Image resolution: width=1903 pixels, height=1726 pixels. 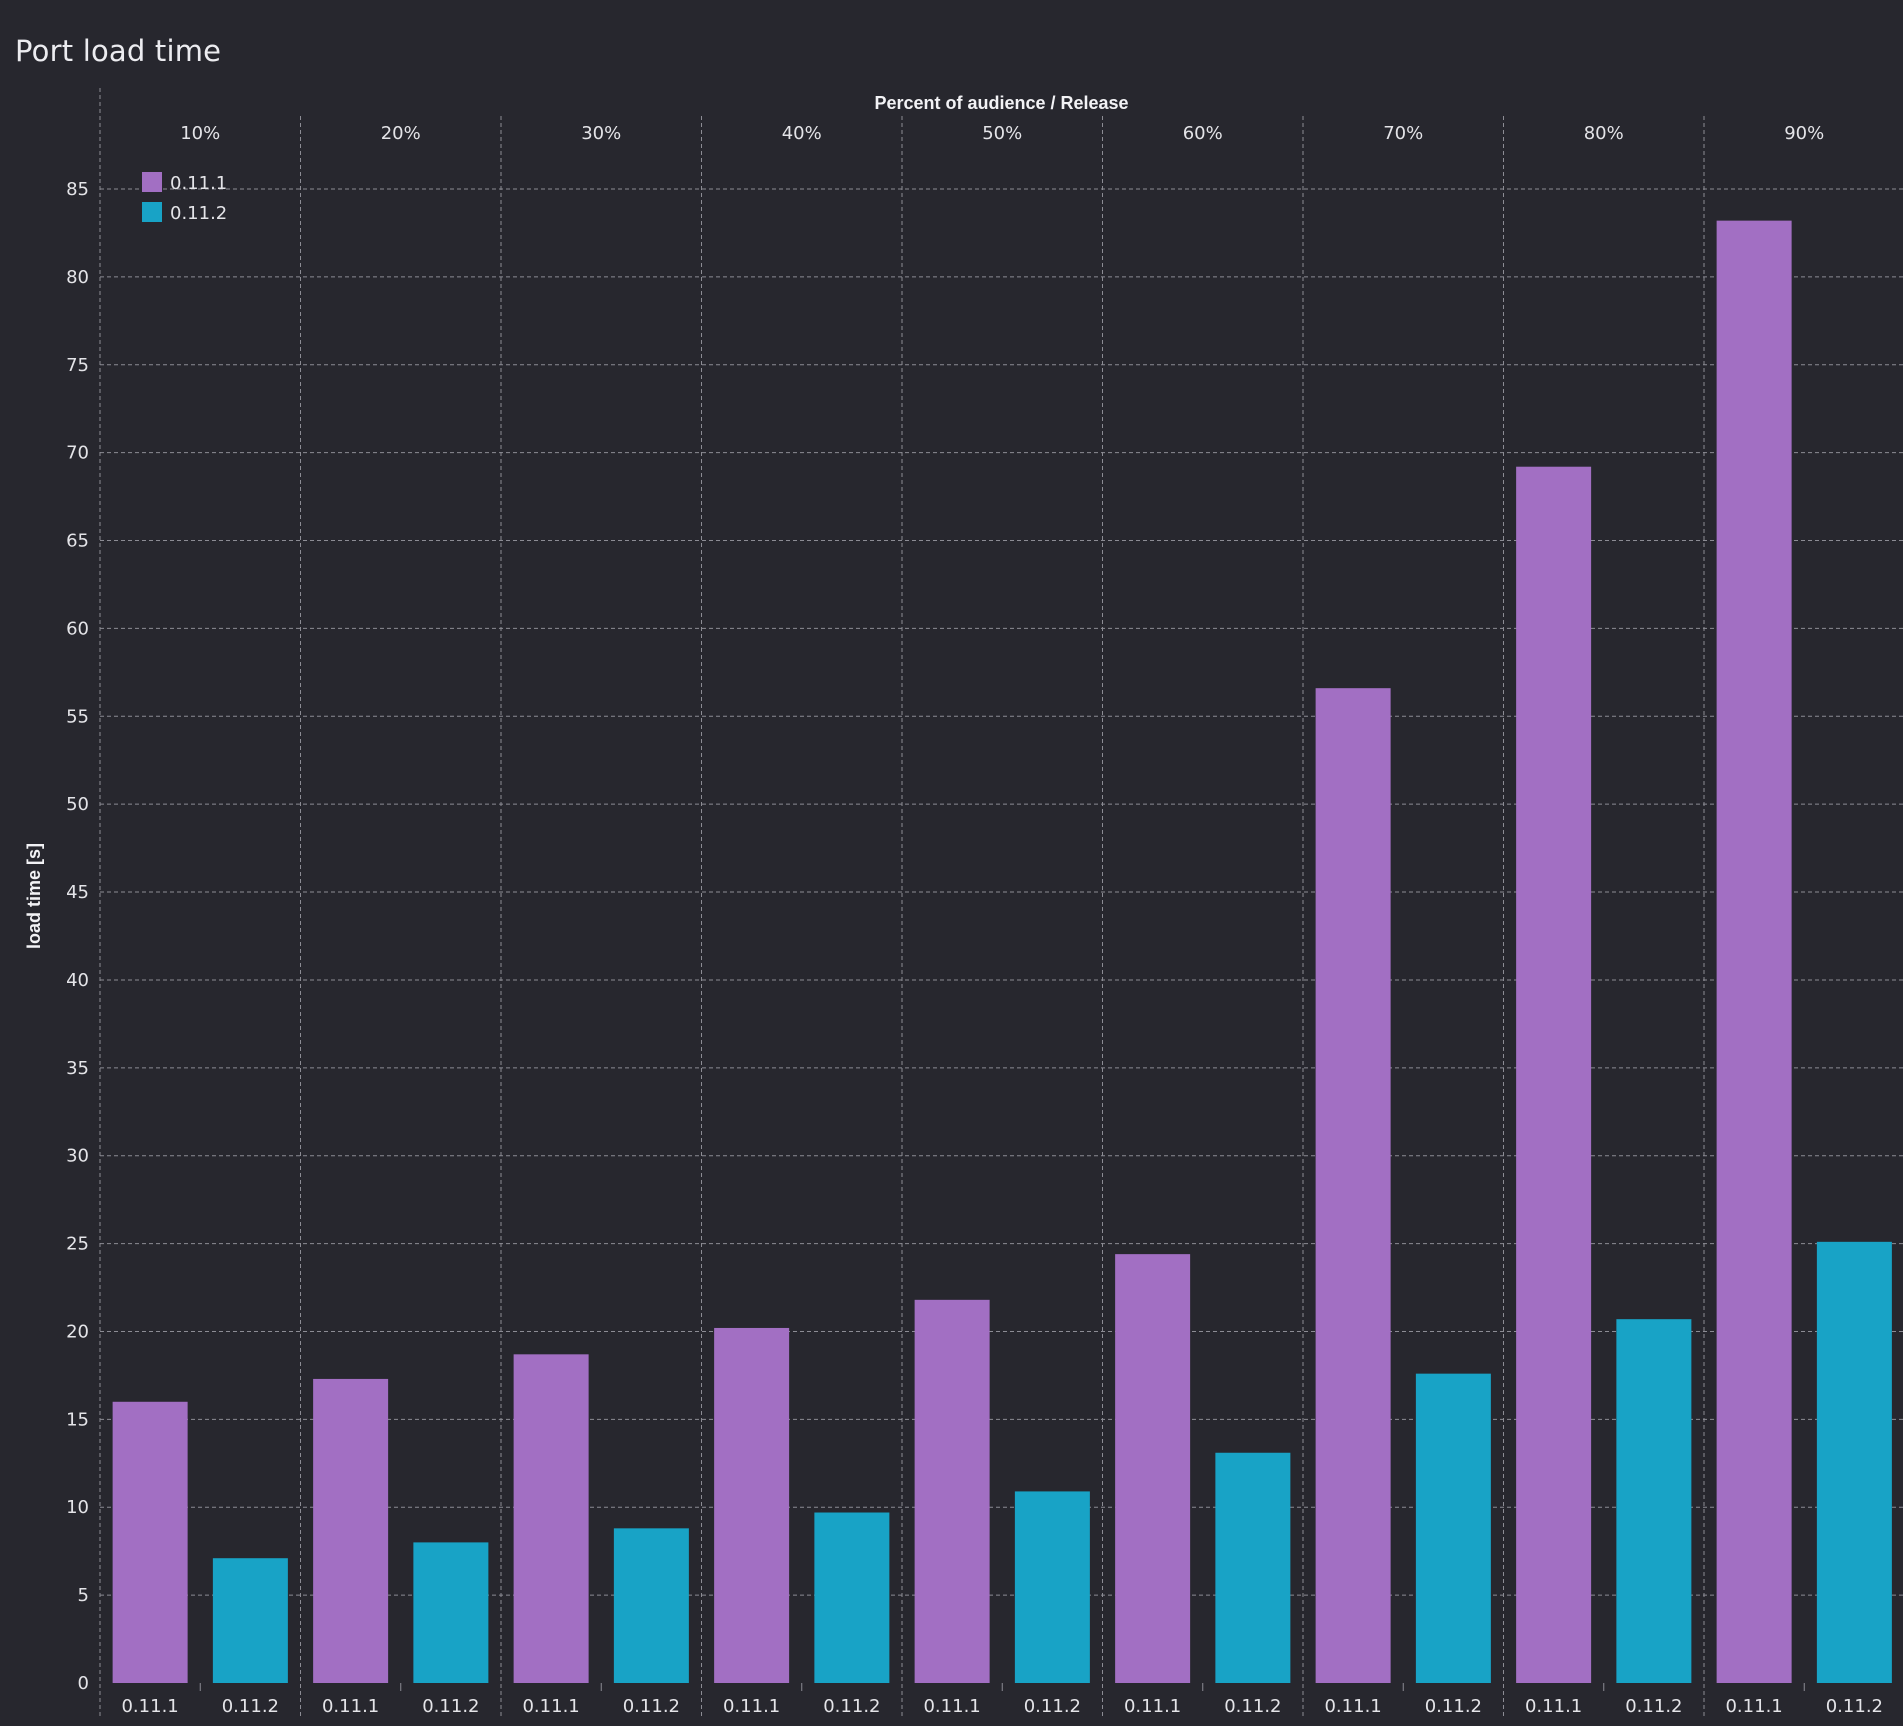 What do you see at coordinates (34, 896) in the screenshot?
I see `y-axis-title: load time [s]` at bounding box center [34, 896].